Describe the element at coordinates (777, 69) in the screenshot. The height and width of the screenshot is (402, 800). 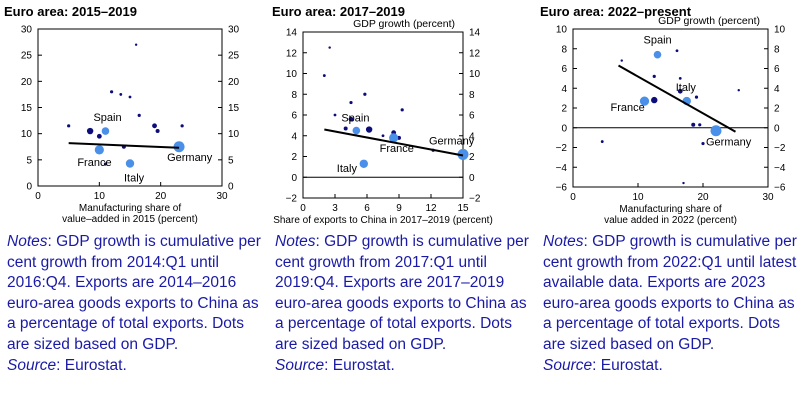
I see `y-tick-label: 6` at that location.